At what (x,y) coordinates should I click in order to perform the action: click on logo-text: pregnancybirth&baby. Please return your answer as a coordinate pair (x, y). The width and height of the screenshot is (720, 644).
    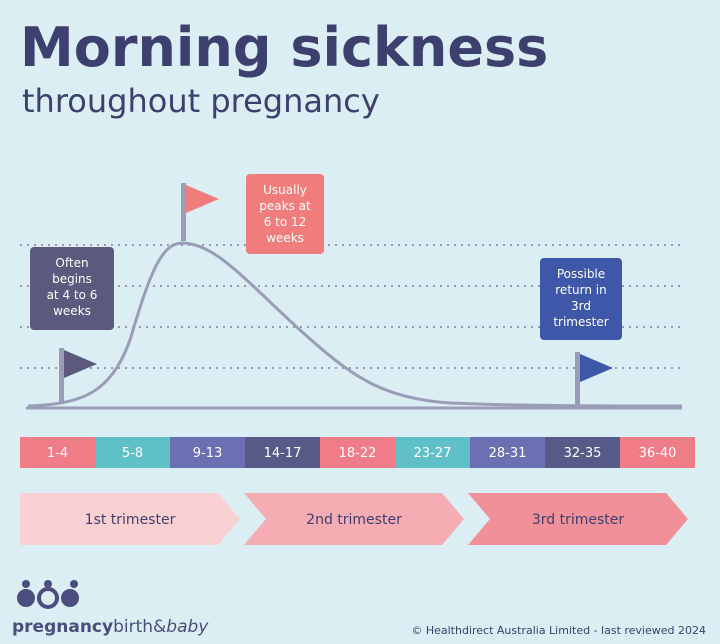
    Looking at the image, I should click on (110, 627).